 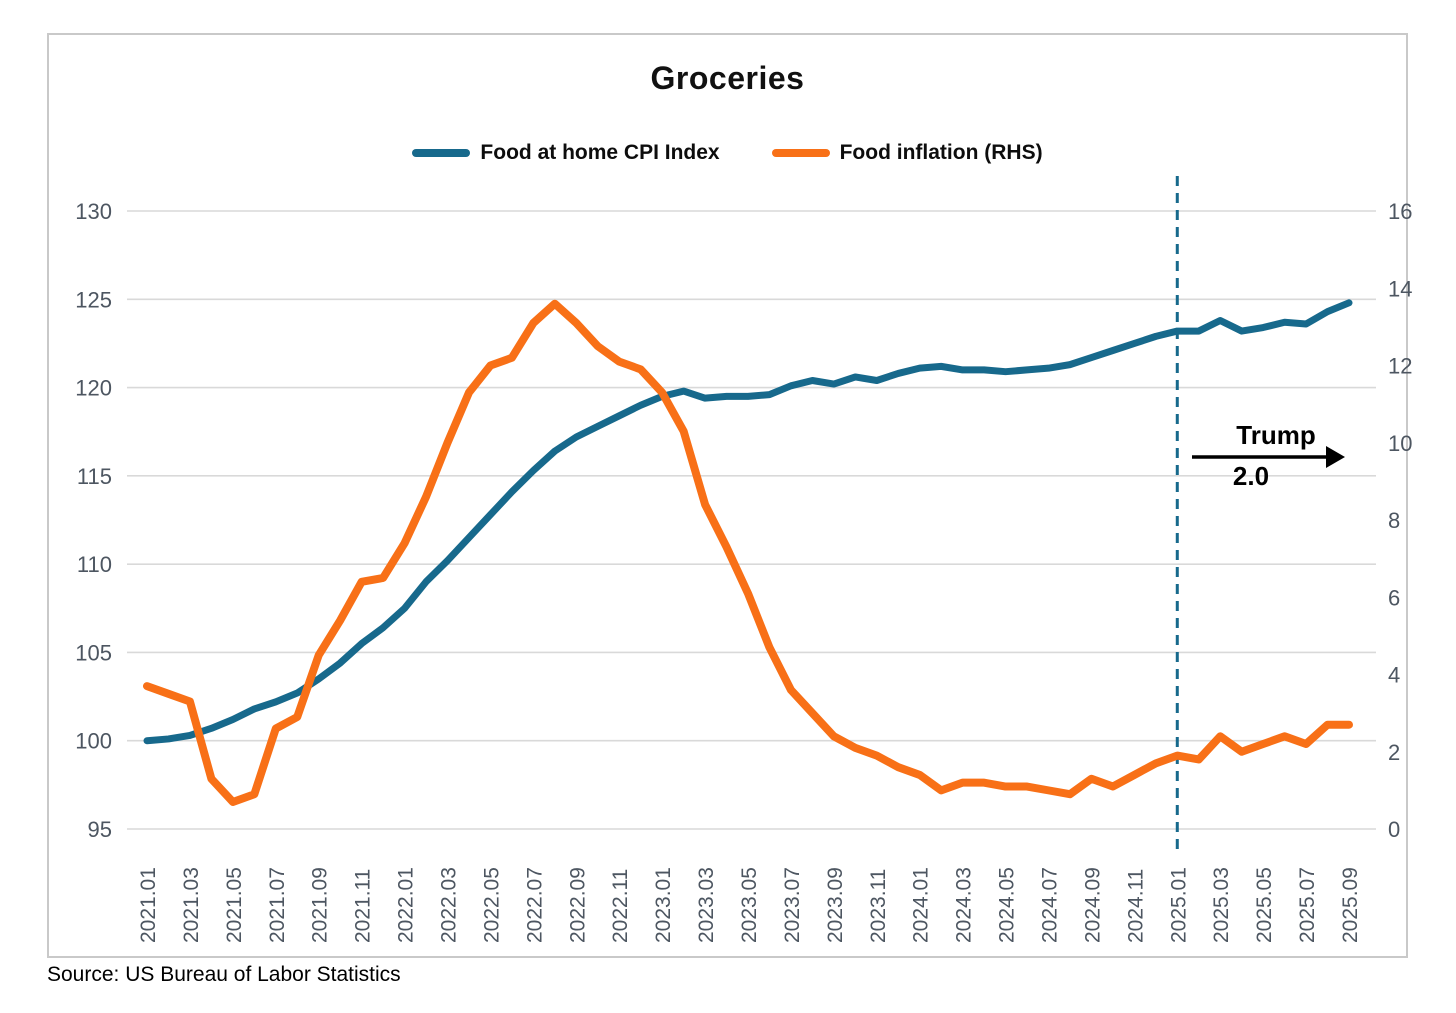 I want to click on y-axis-right-tick-label: 2, so click(x=1394, y=752).